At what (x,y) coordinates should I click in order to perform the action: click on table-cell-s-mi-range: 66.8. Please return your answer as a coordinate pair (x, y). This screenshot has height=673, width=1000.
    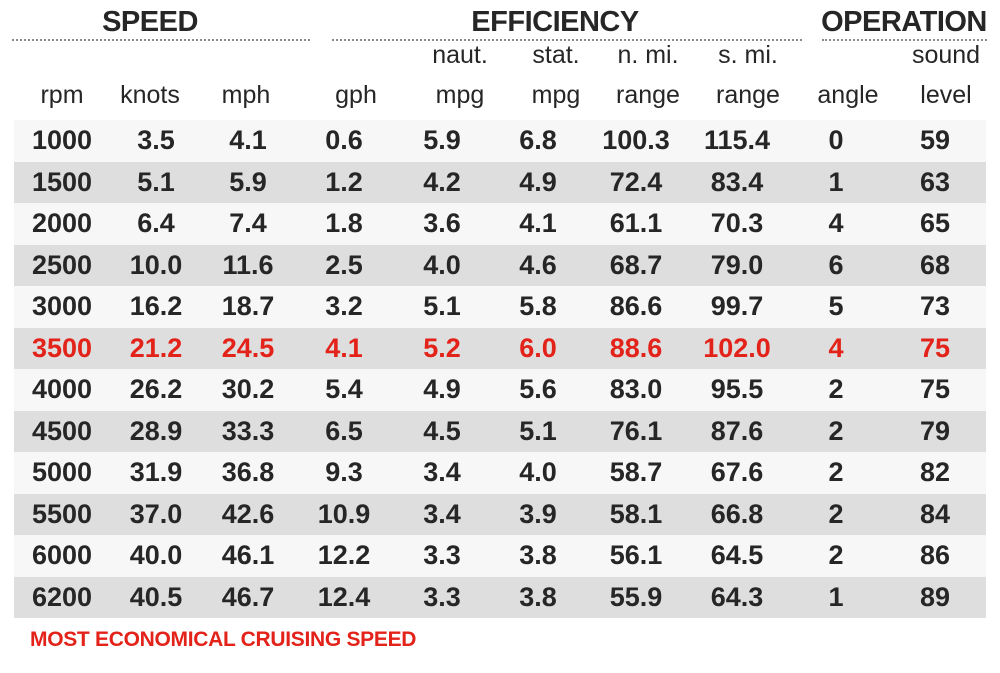
    Looking at the image, I should click on (737, 514).